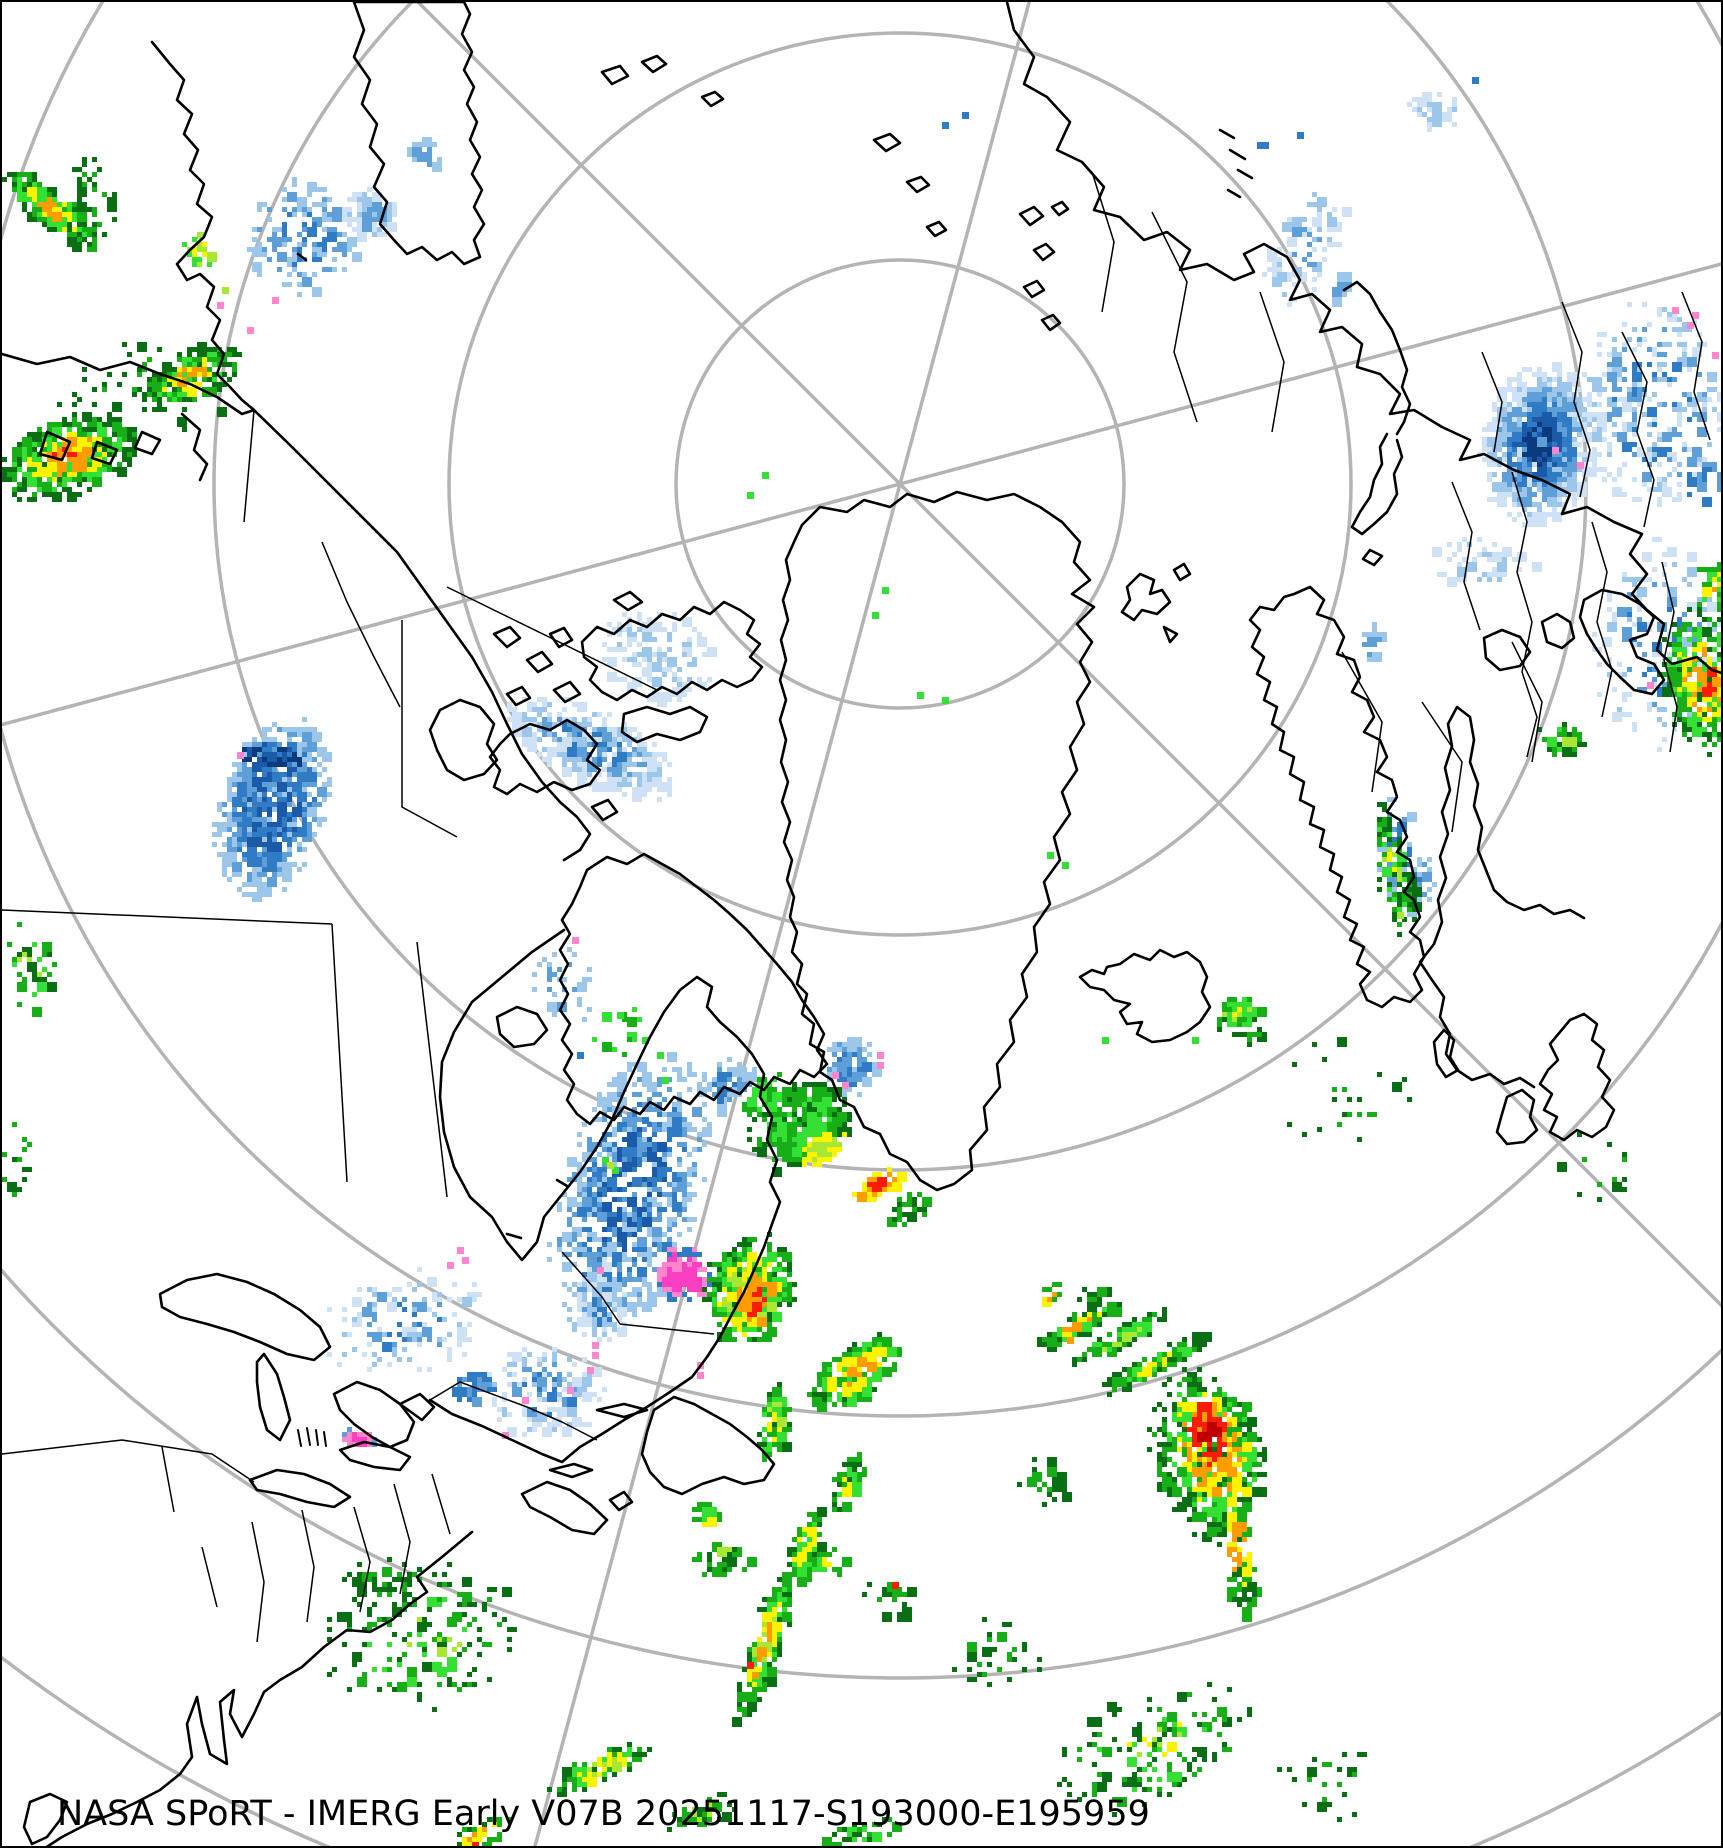 The image size is (1723, 1848). What do you see at coordinates (1502, 897) in the screenshot?
I see `coast-baltic` at bounding box center [1502, 897].